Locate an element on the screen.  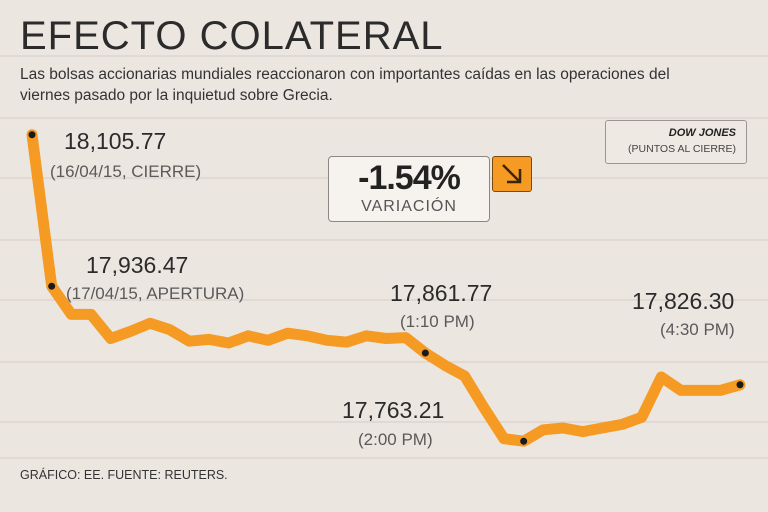
legend-unit: (PUNTOS AL CIERRE) is located at coordinates (682, 149).